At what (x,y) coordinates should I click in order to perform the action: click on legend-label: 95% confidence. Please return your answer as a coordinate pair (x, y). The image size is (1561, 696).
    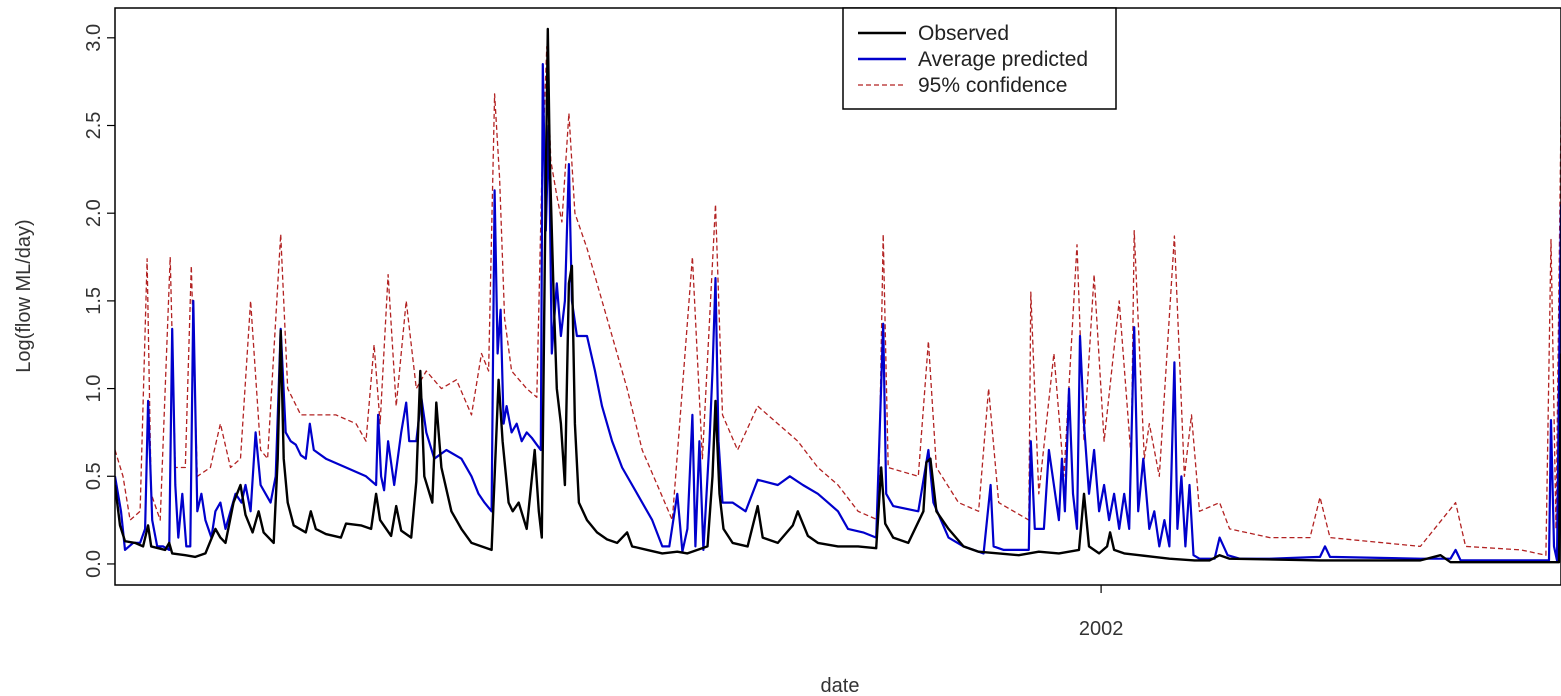
    Looking at the image, I should click on (992, 85).